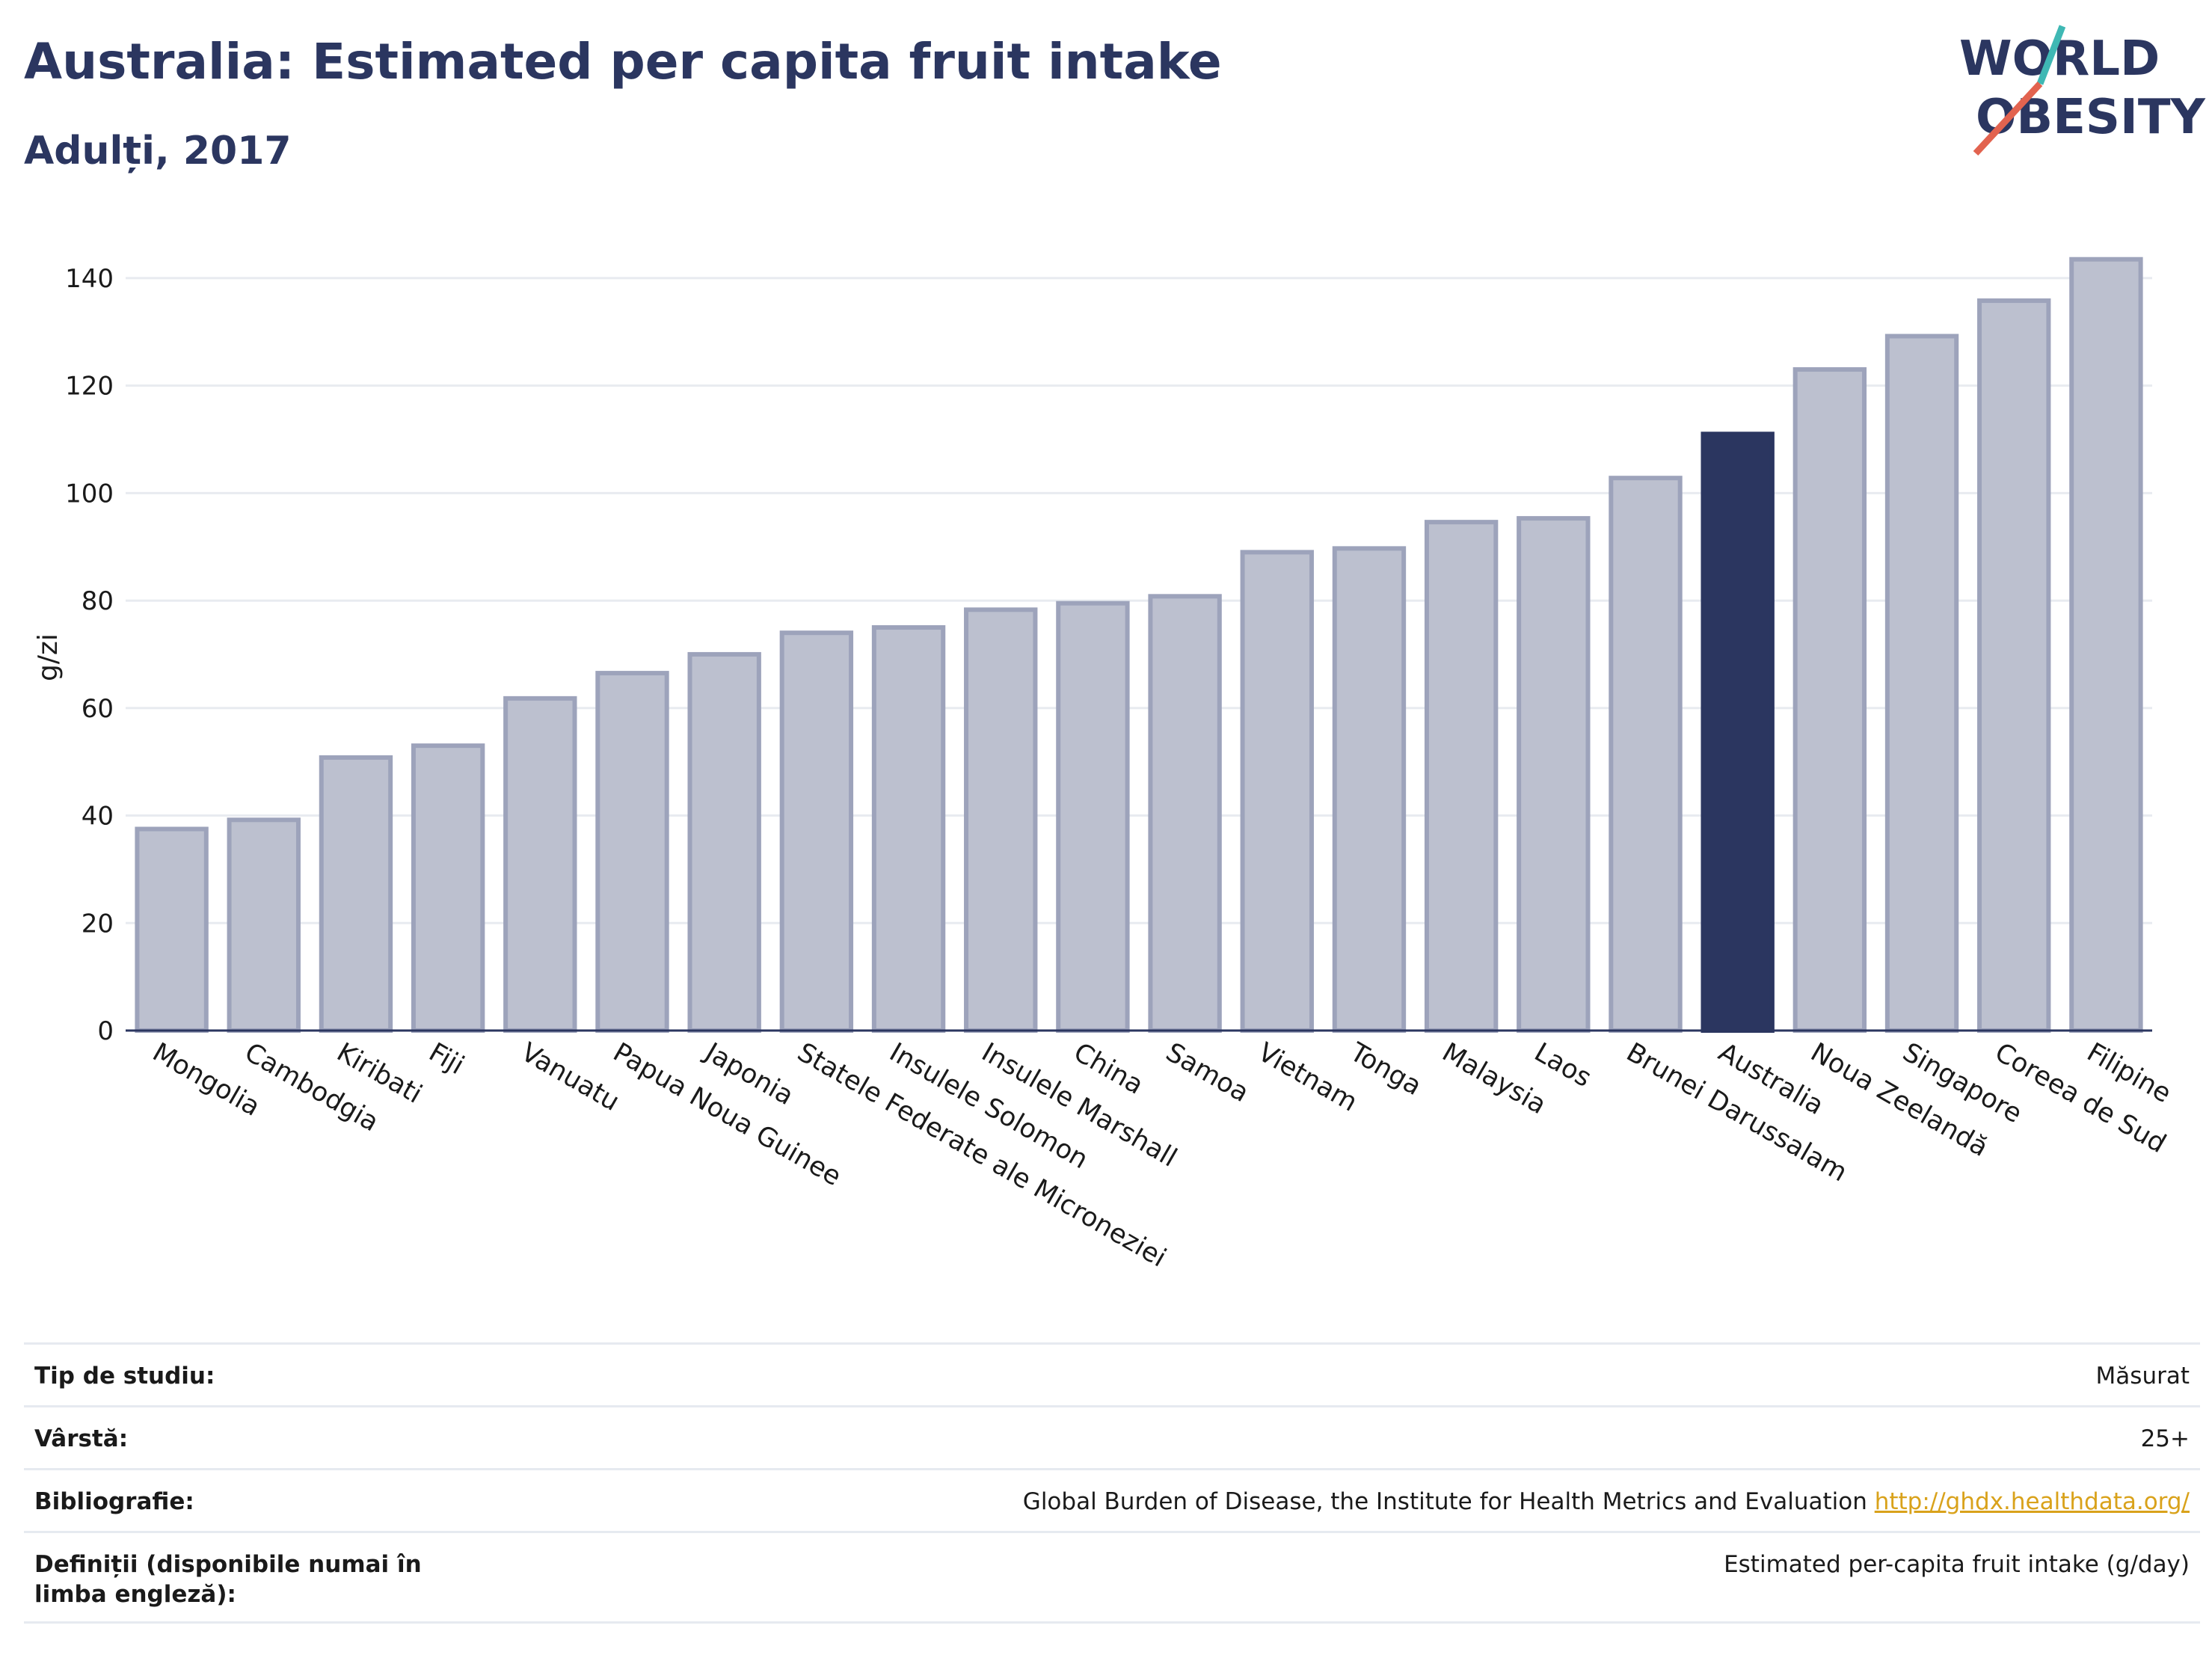 The width and height of the screenshot is (2212, 1655). Describe the element at coordinates (1207, 1072) in the screenshot. I see `x-tick-label: Samoa` at that location.